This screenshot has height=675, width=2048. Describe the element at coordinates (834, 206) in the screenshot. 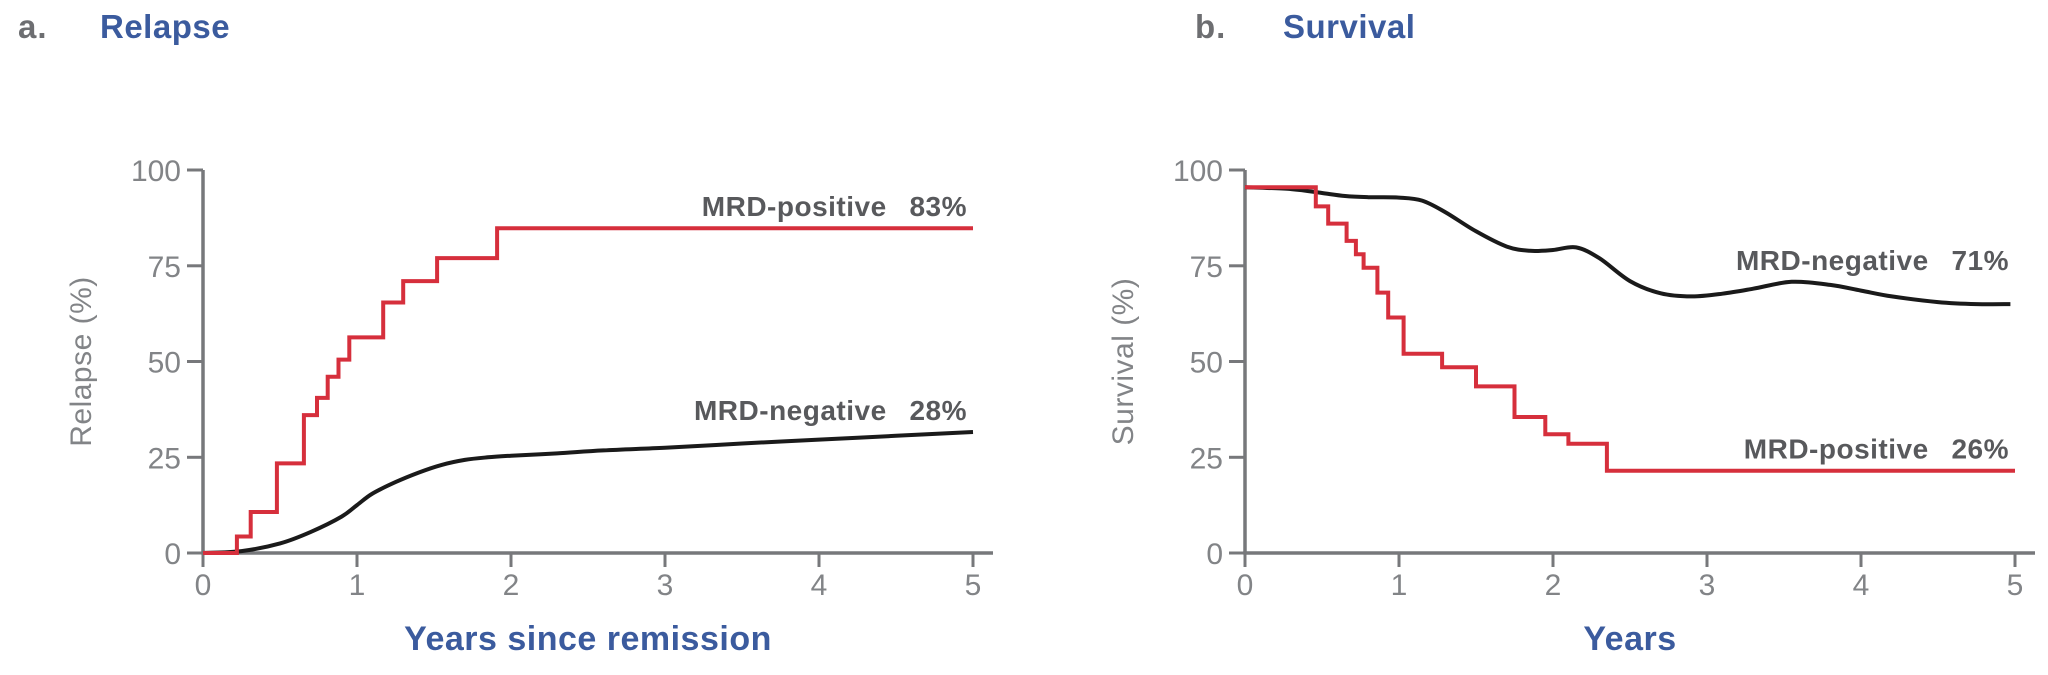

I see `curve-label-mrd-positive: MRD-positive 83%` at that location.